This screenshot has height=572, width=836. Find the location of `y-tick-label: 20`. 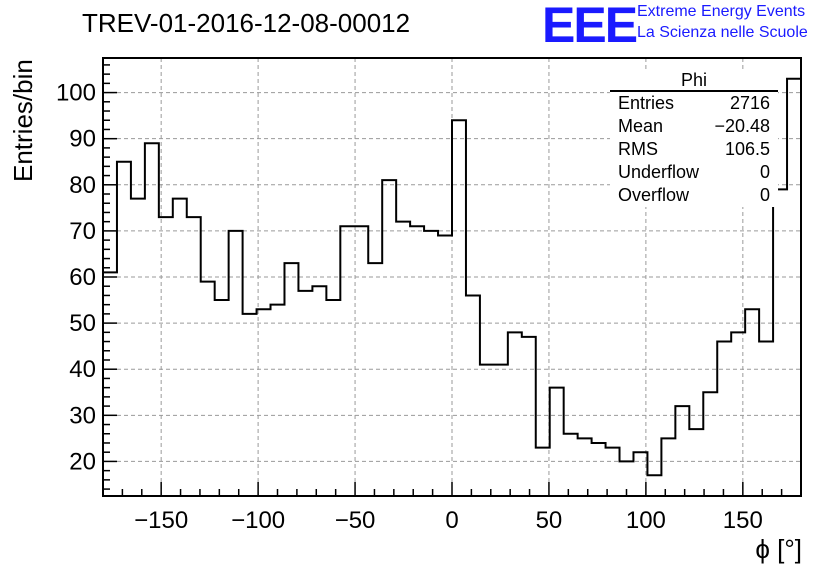

y-tick-label: 20 is located at coordinates (82, 461).